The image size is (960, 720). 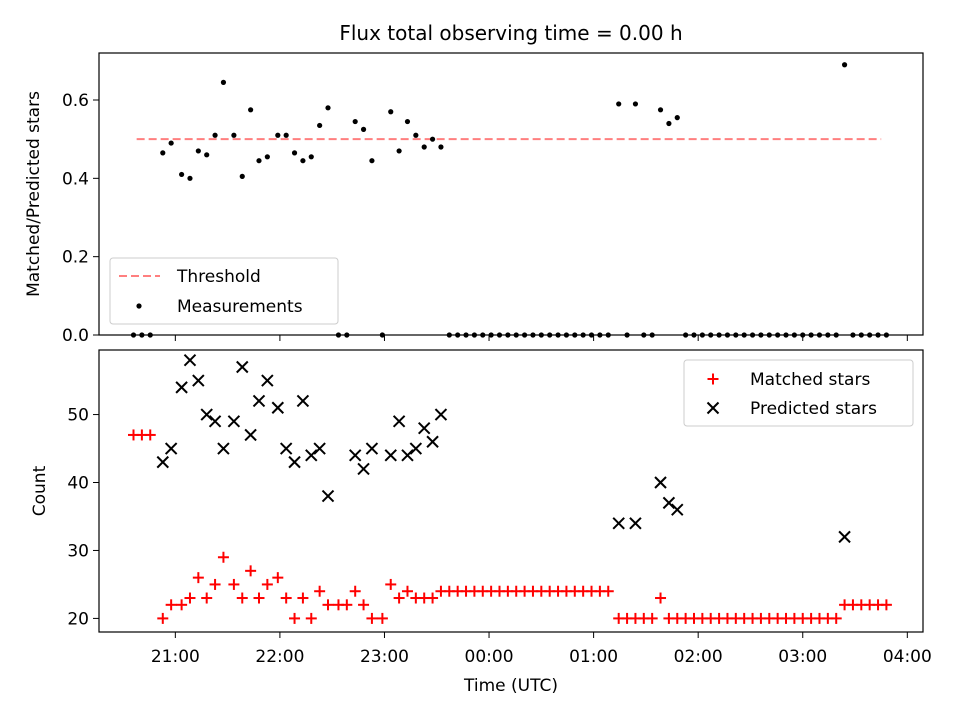 What do you see at coordinates (139, 306) in the screenshot?
I see `legend-measurements-swatch` at bounding box center [139, 306].